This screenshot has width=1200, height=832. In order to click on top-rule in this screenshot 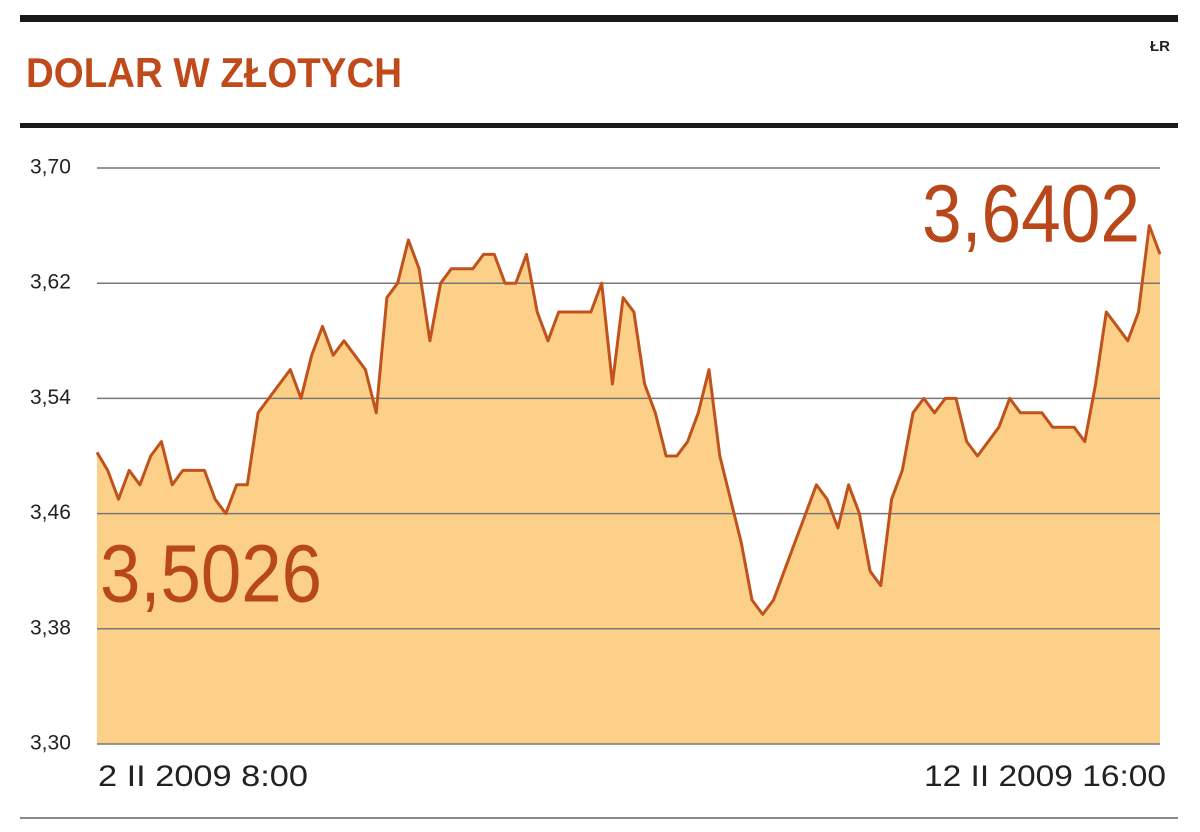, I will do `click(599, 18)`.